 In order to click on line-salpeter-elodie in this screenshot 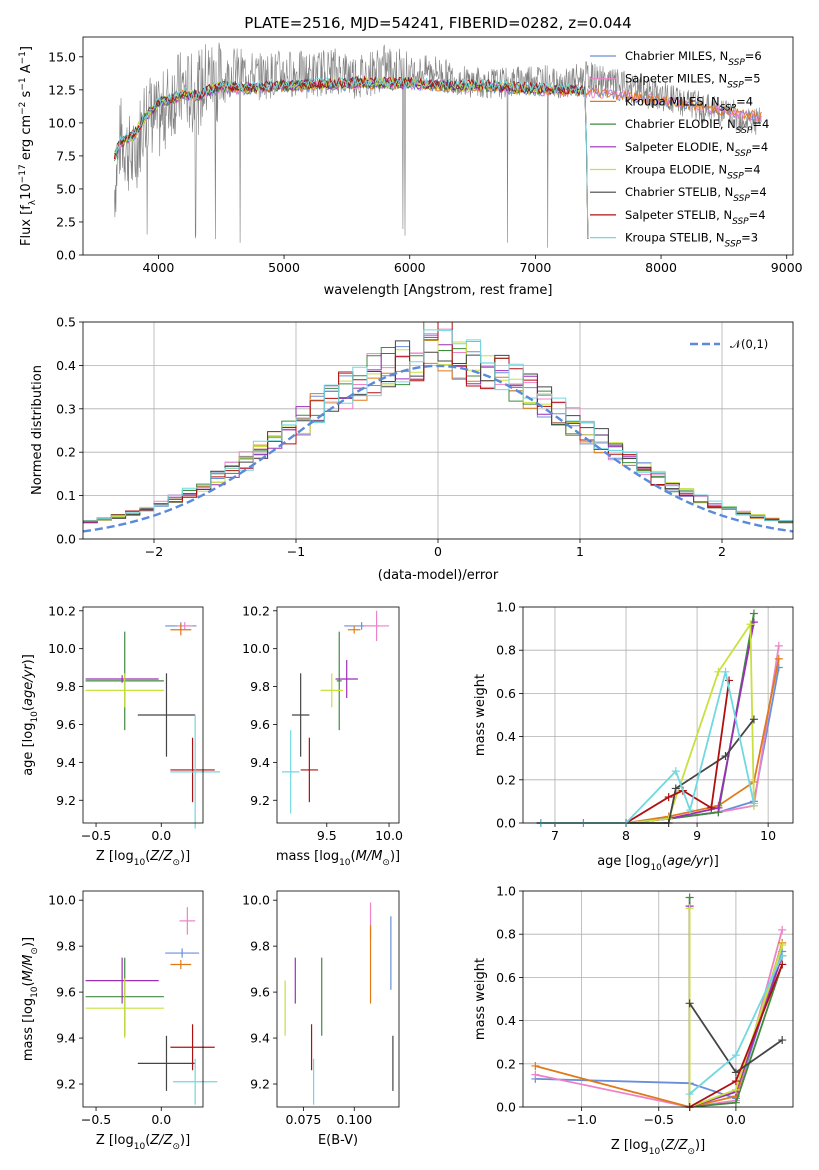, I will do `click(647, 722)`.